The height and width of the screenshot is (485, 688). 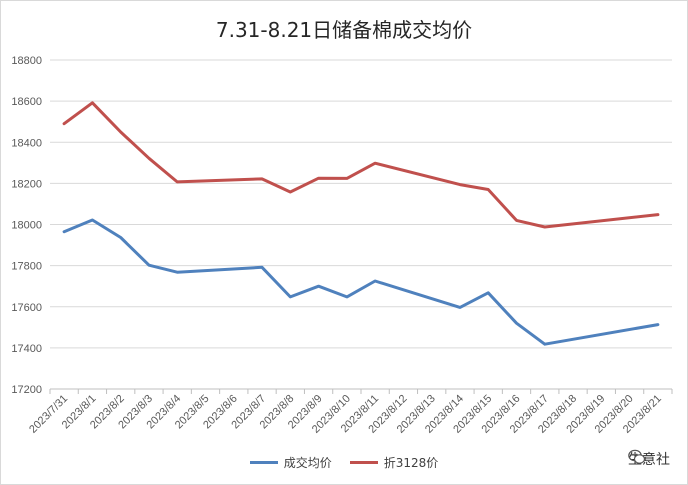 What do you see at coordinates (637, 456) in the screenshot?
I see `wechat-icon` at bounding box center [637, 456].